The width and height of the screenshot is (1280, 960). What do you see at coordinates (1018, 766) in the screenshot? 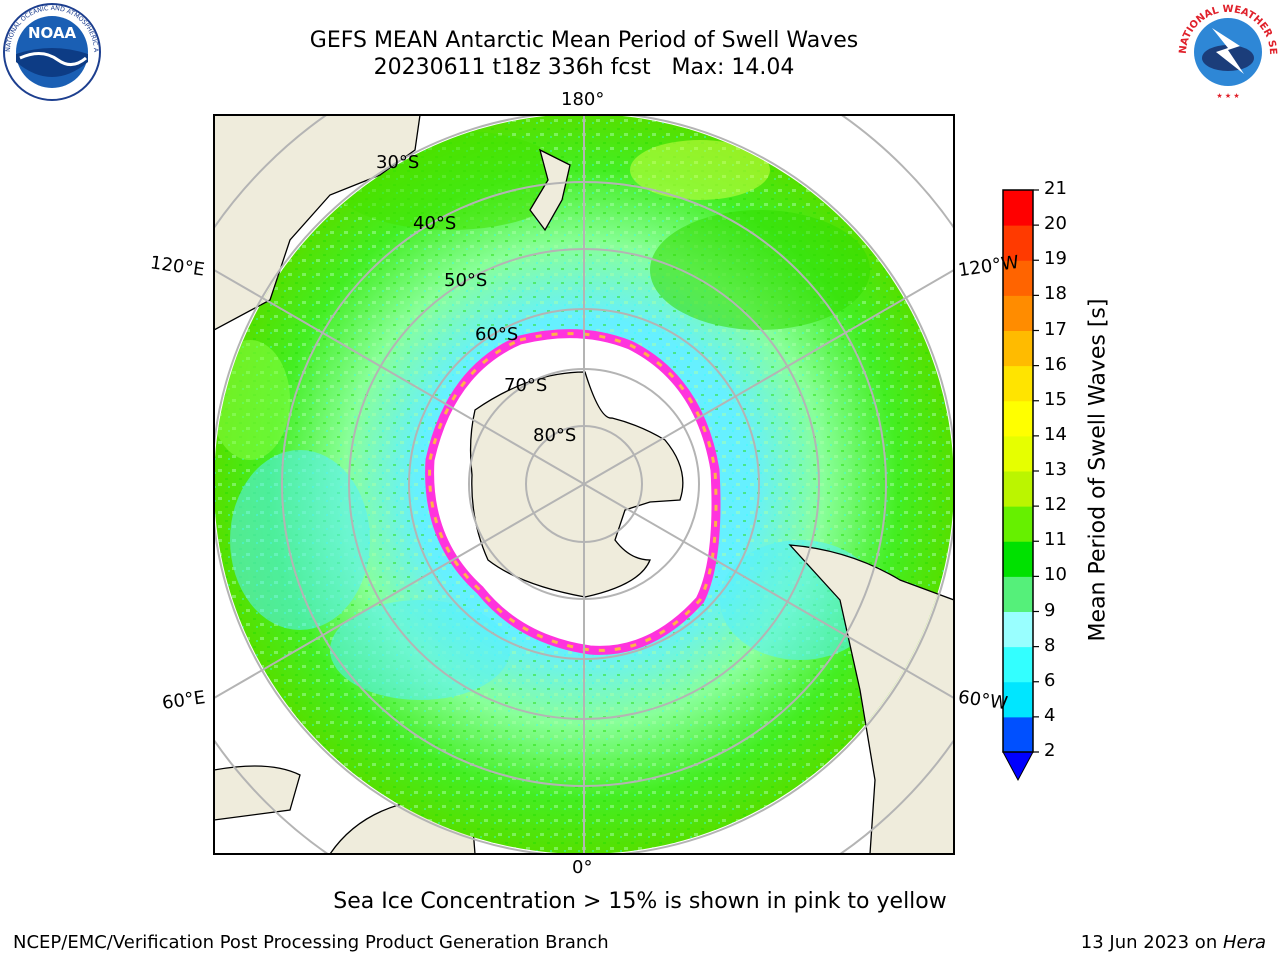
I see `colorbar-extend-arrow` at bounding box center [1018, 766].